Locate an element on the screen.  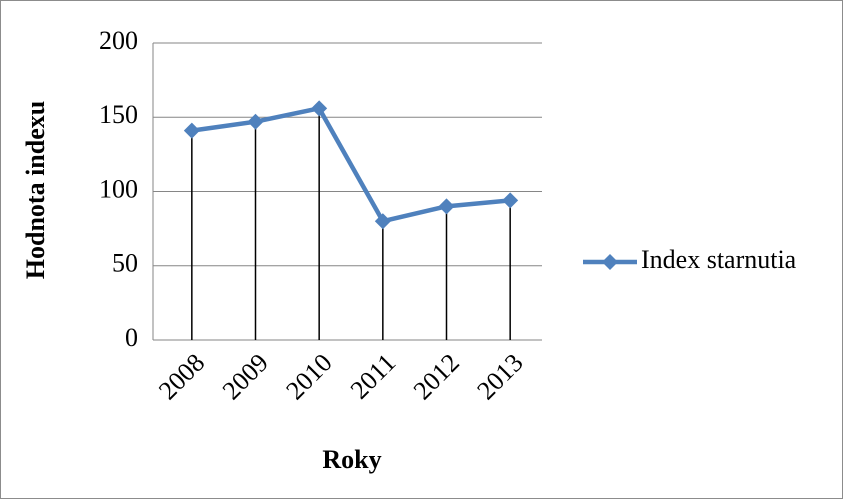
y-tick-label: 150 is located at coordinates (118, 114).